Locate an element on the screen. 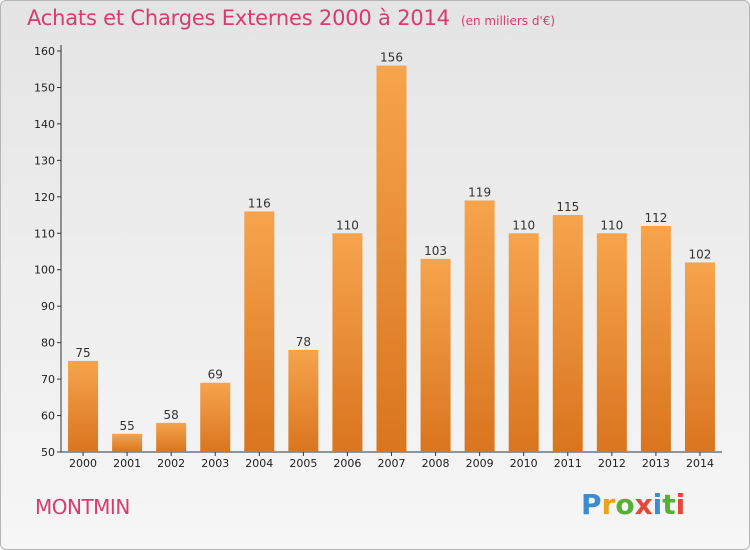 The image size is (750, 550). y-tick-label: 120 is located at coordinates (44, 197).